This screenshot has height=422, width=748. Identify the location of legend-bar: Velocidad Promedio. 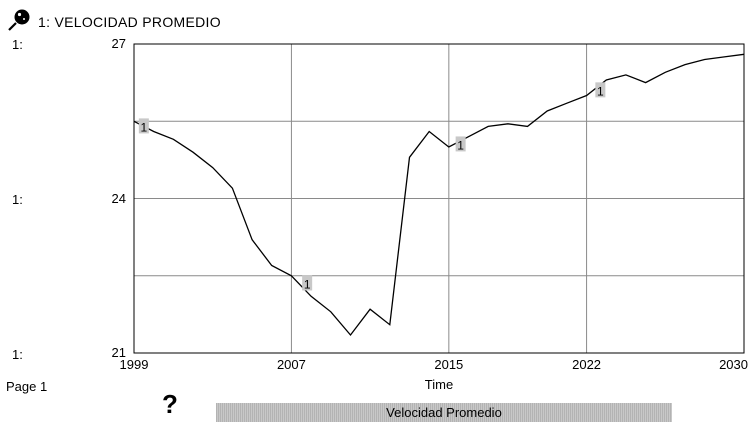
(444, 412).